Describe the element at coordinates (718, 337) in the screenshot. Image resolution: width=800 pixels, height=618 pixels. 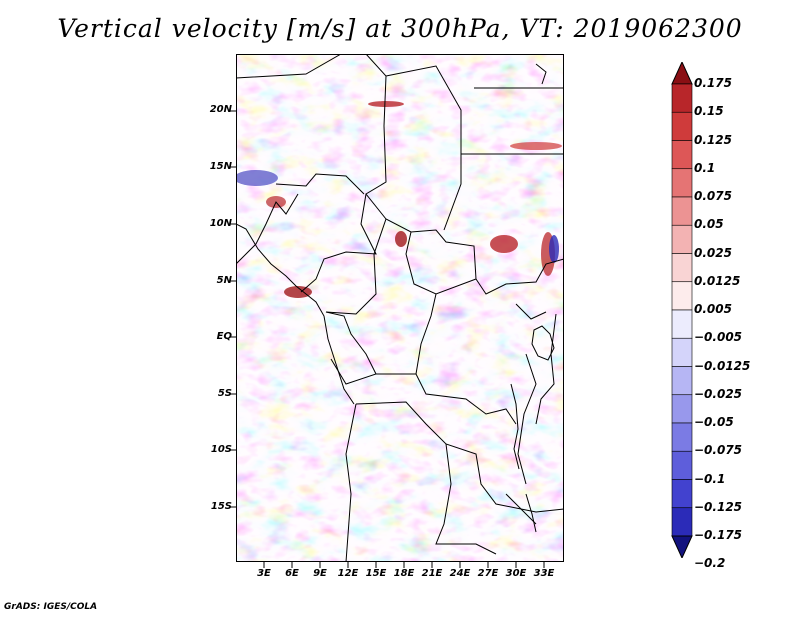
I see `colorbar-label: −0.005` at that location.